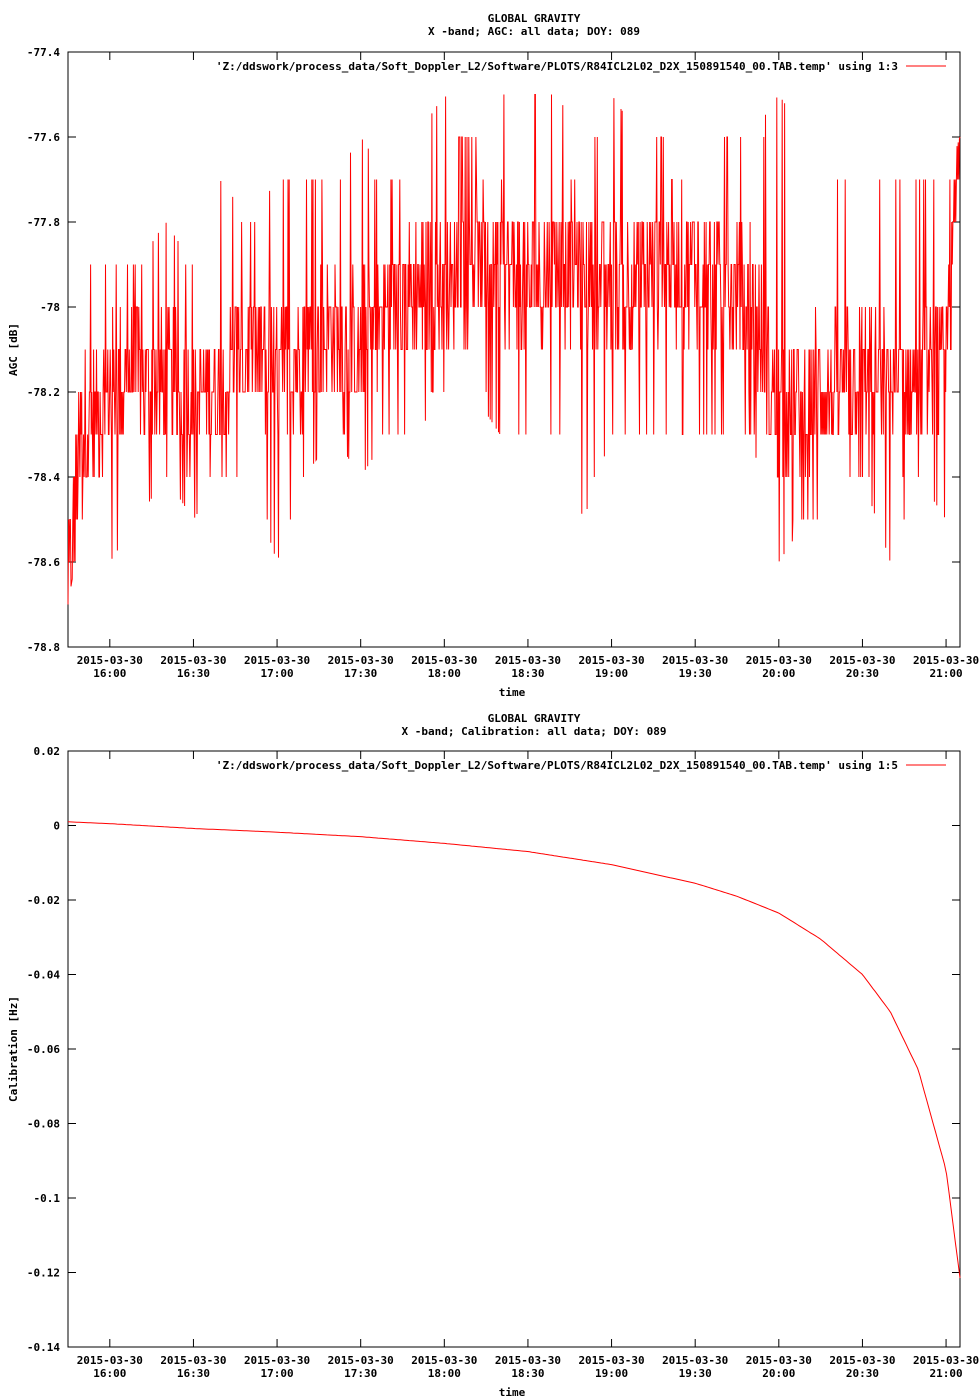 The image size is (980, 1400). Describe the element at coordinates (13, 1049) in the screenshot. I see `y-axis-label: Calibration [Hz]` at that location.